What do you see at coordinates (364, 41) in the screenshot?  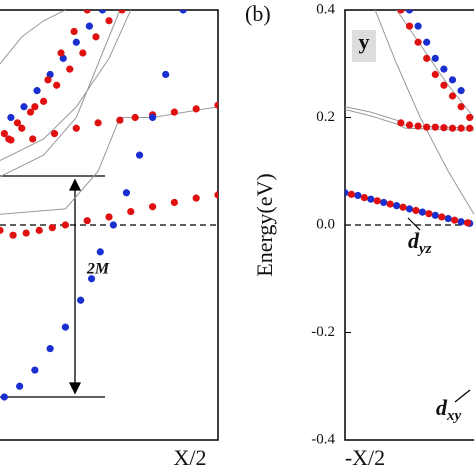 I see `inset-label: y` at bounding box center [364, 41].